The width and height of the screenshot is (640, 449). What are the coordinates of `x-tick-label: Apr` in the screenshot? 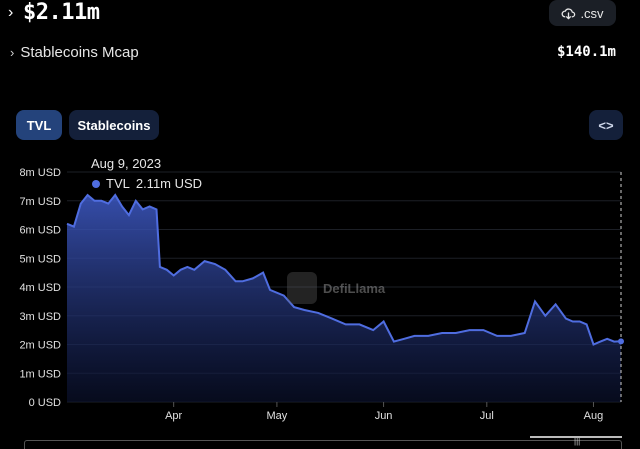 It's located at (173, 416).